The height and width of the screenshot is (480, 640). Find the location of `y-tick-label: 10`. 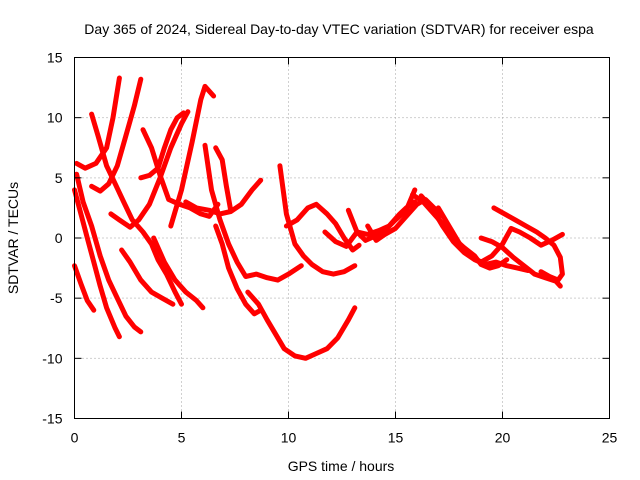

y-tick-label: 10 is located at coordinates (55, 118).